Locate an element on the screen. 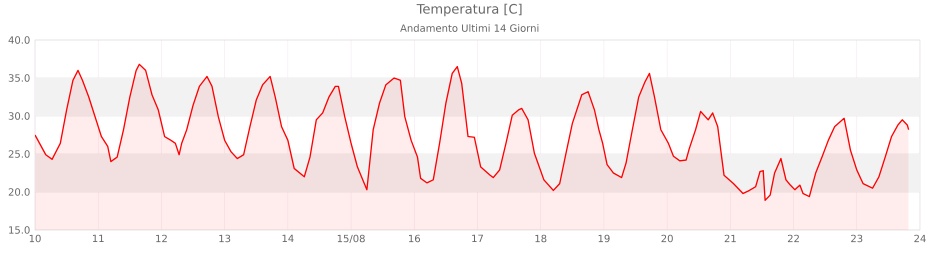 The width and height of the screenshot is (940, 260). x-tick-label: 14 is located at coordinates (288, 238).